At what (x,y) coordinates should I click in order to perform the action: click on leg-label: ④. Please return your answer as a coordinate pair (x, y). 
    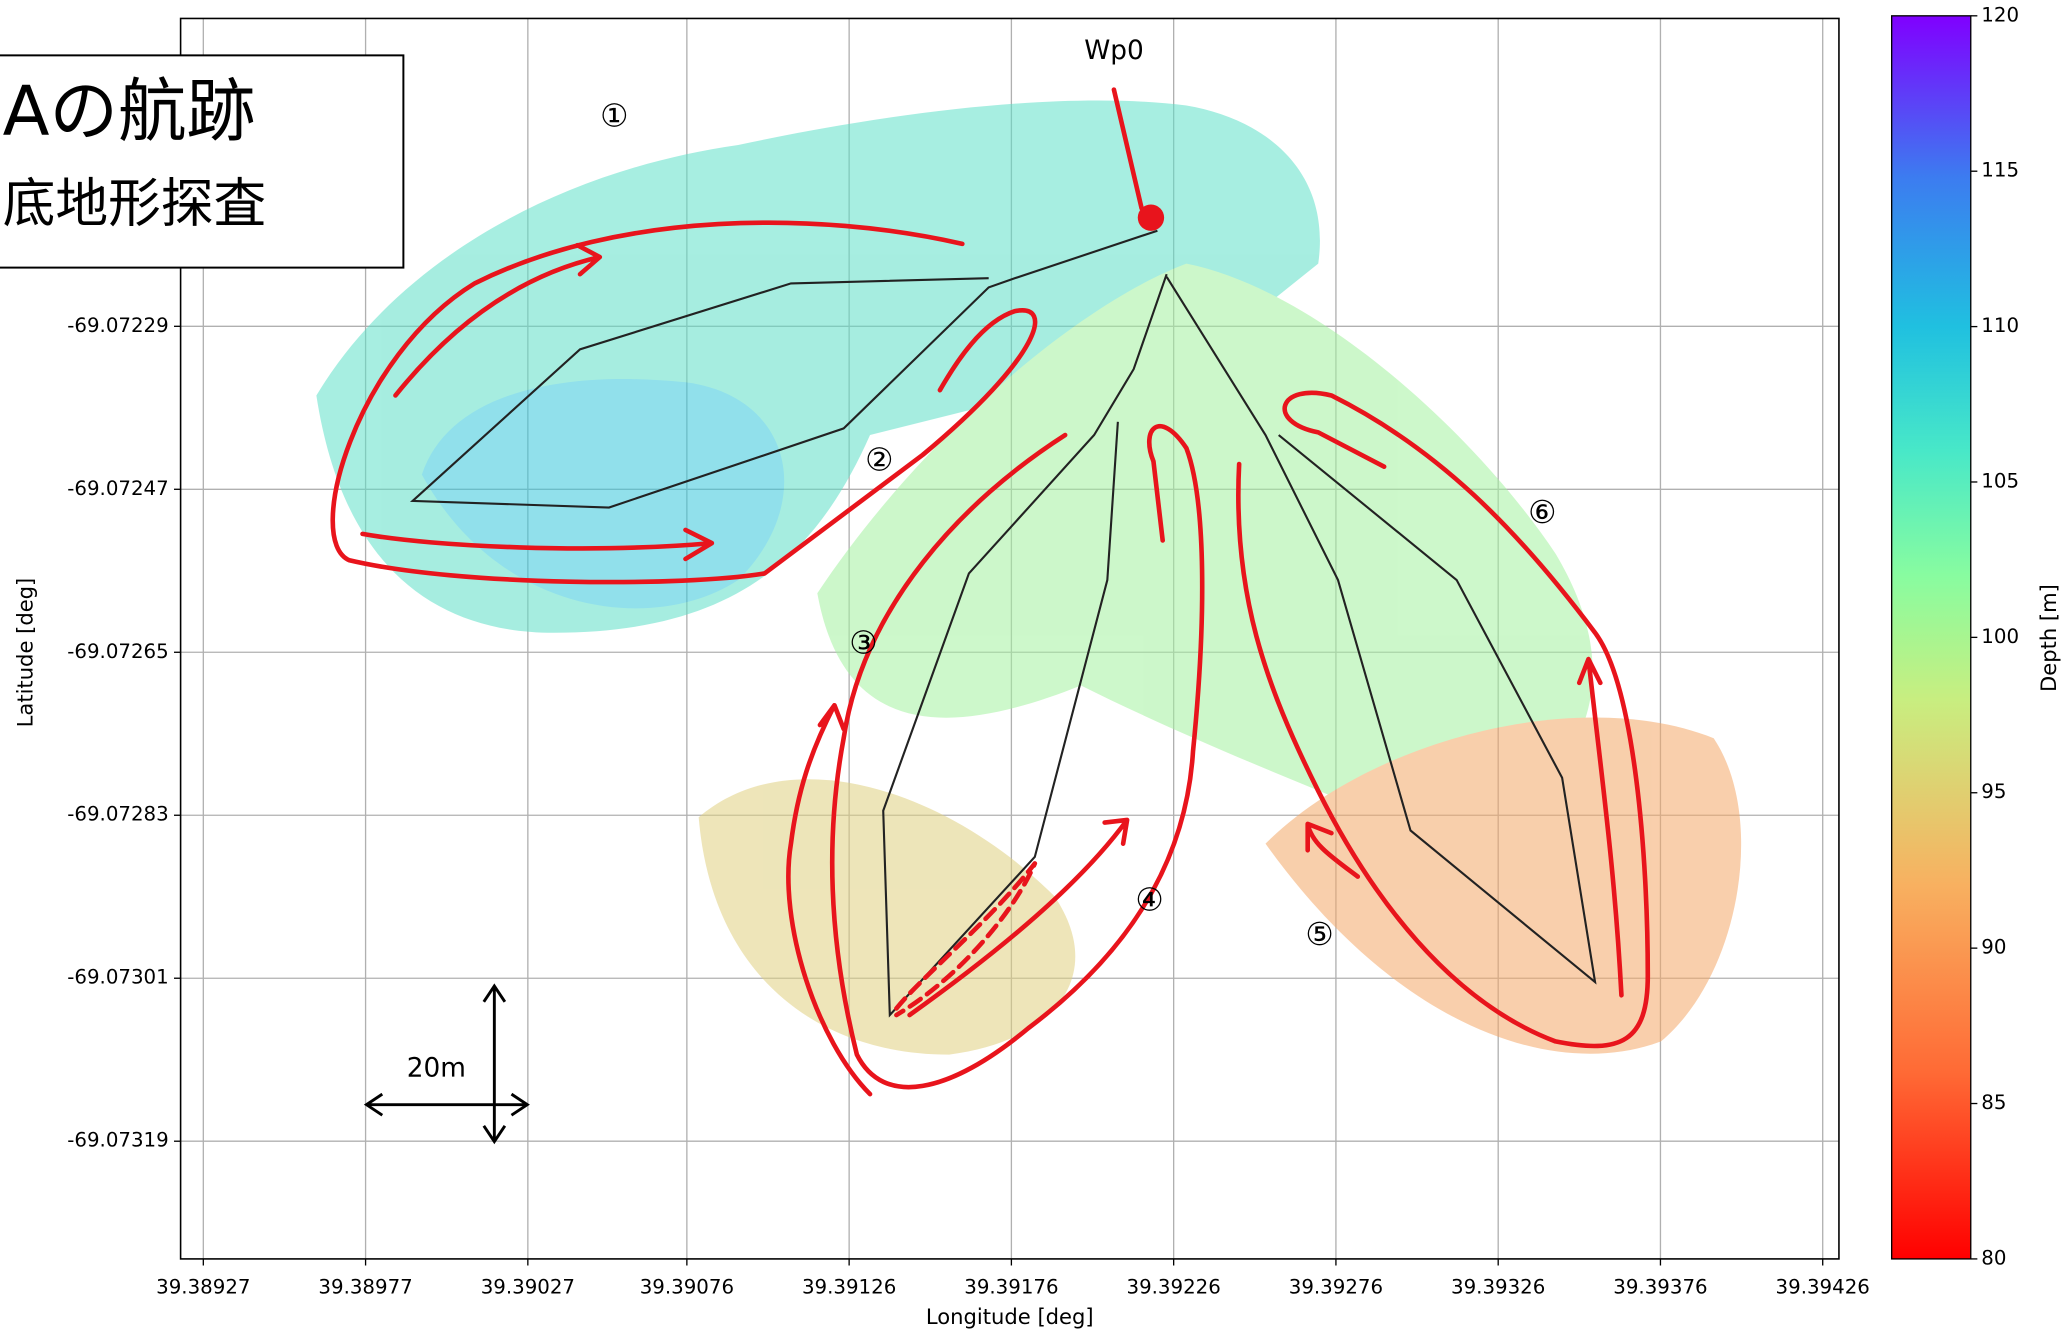
    Looking at the image, I should click on (1149, 901).